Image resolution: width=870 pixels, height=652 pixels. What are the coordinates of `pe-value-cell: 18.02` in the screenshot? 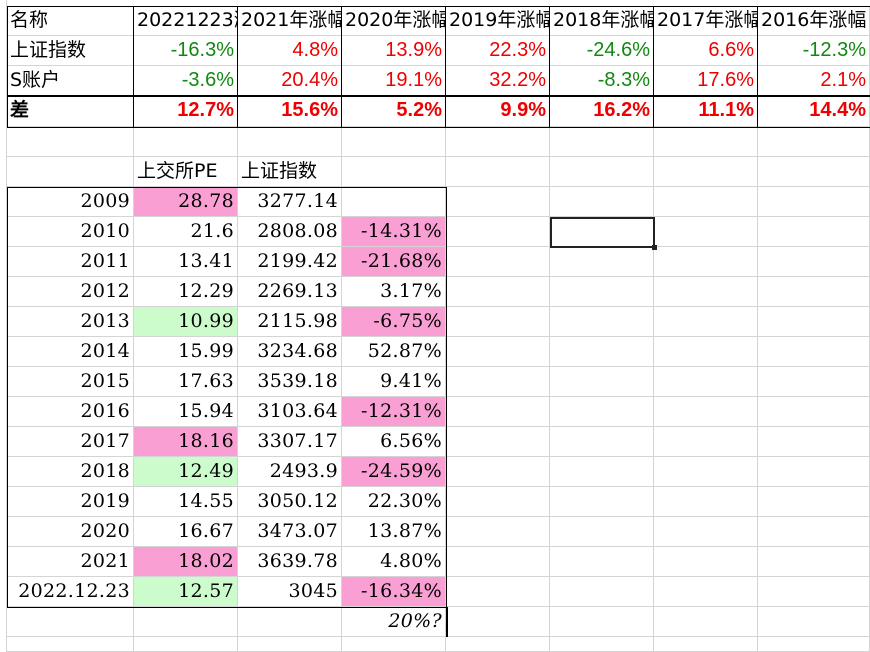 It's located at (186, 562).